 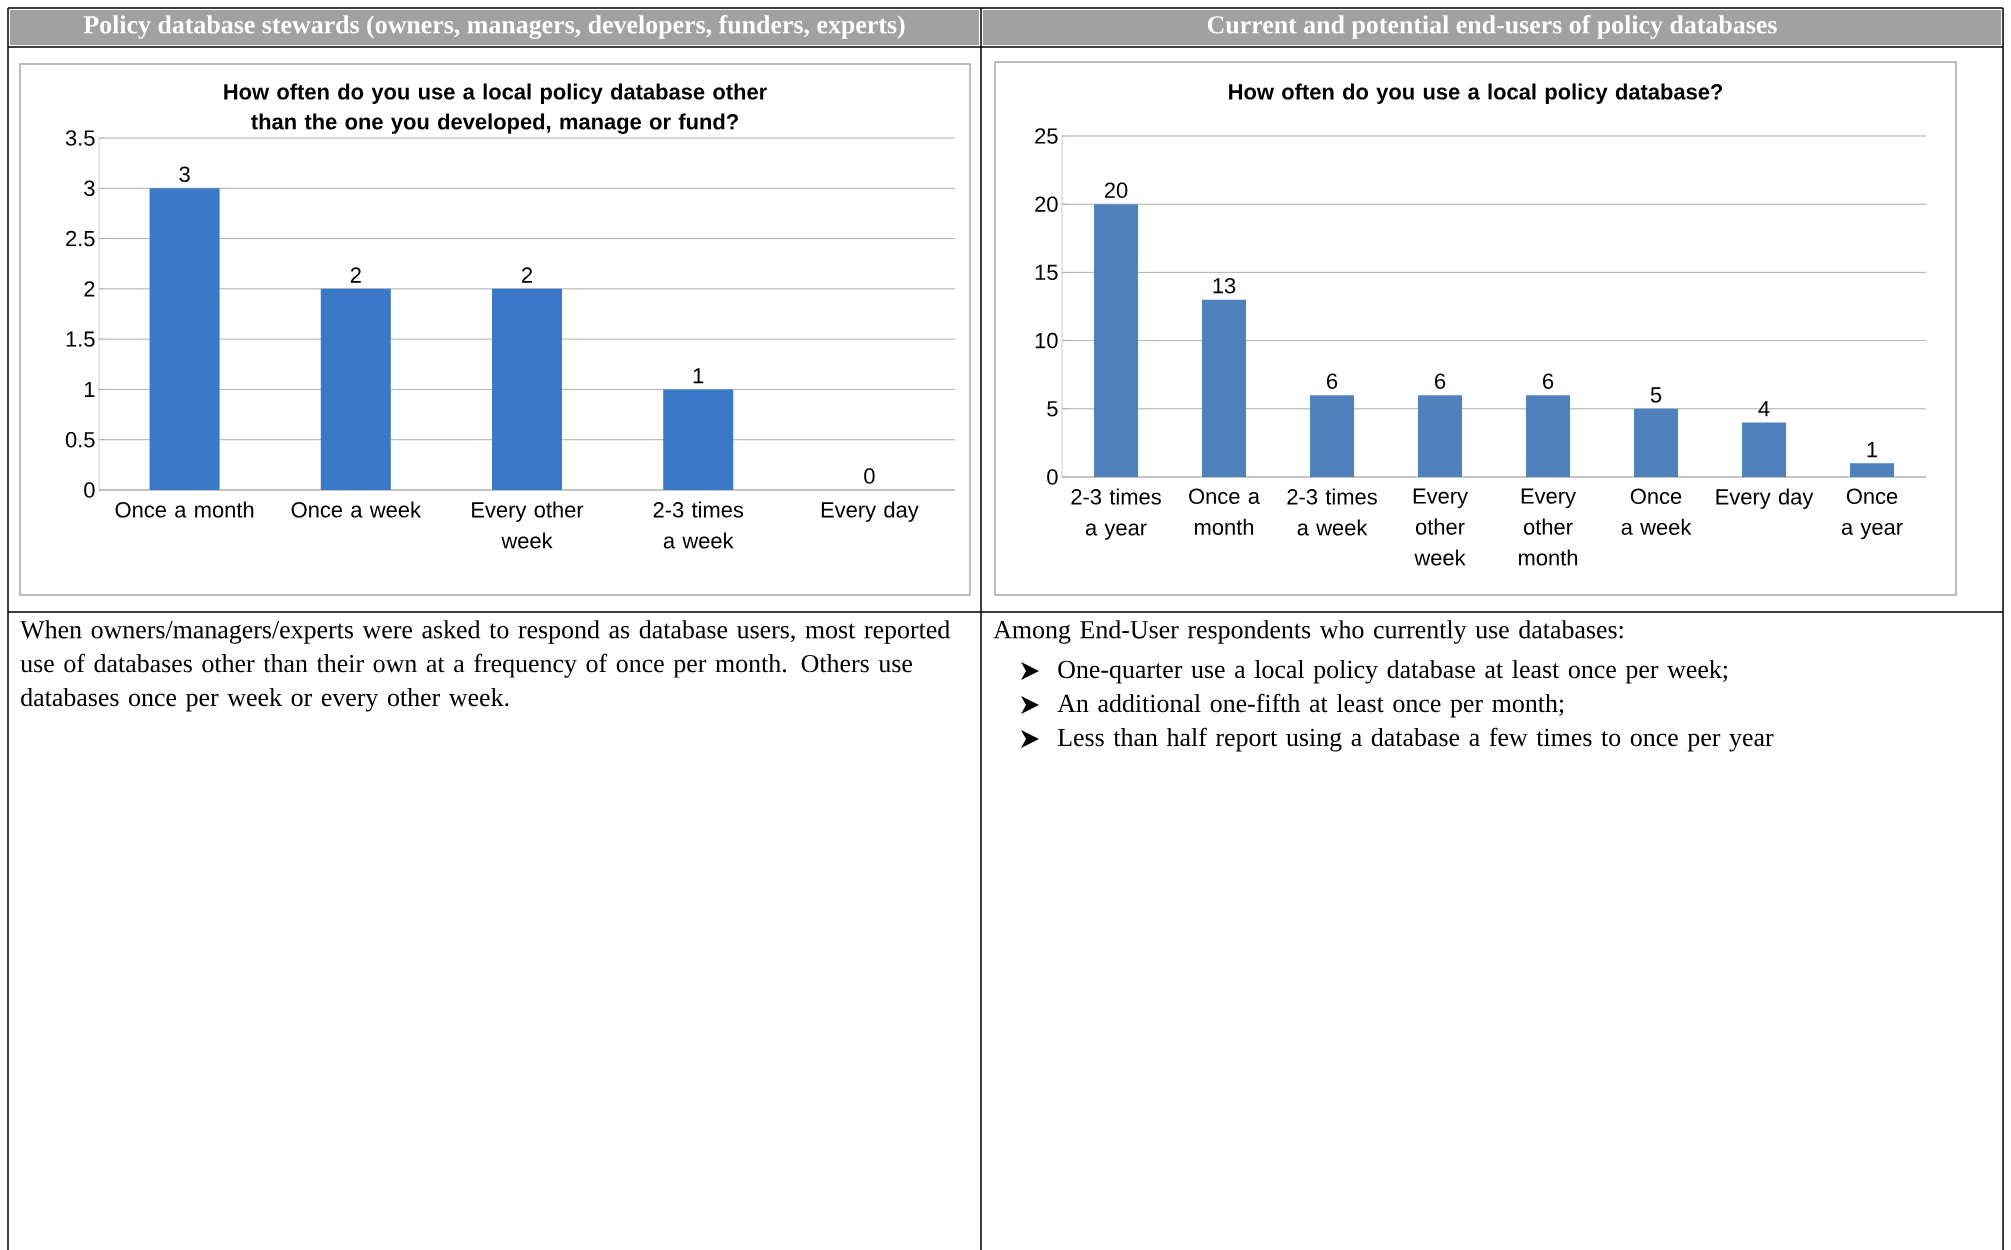 What do you see at coordinates (1308, 632) in the screenshot?
I see `text: Among End-User respondents who currently use databases:` at bounding box center [1308, 632].